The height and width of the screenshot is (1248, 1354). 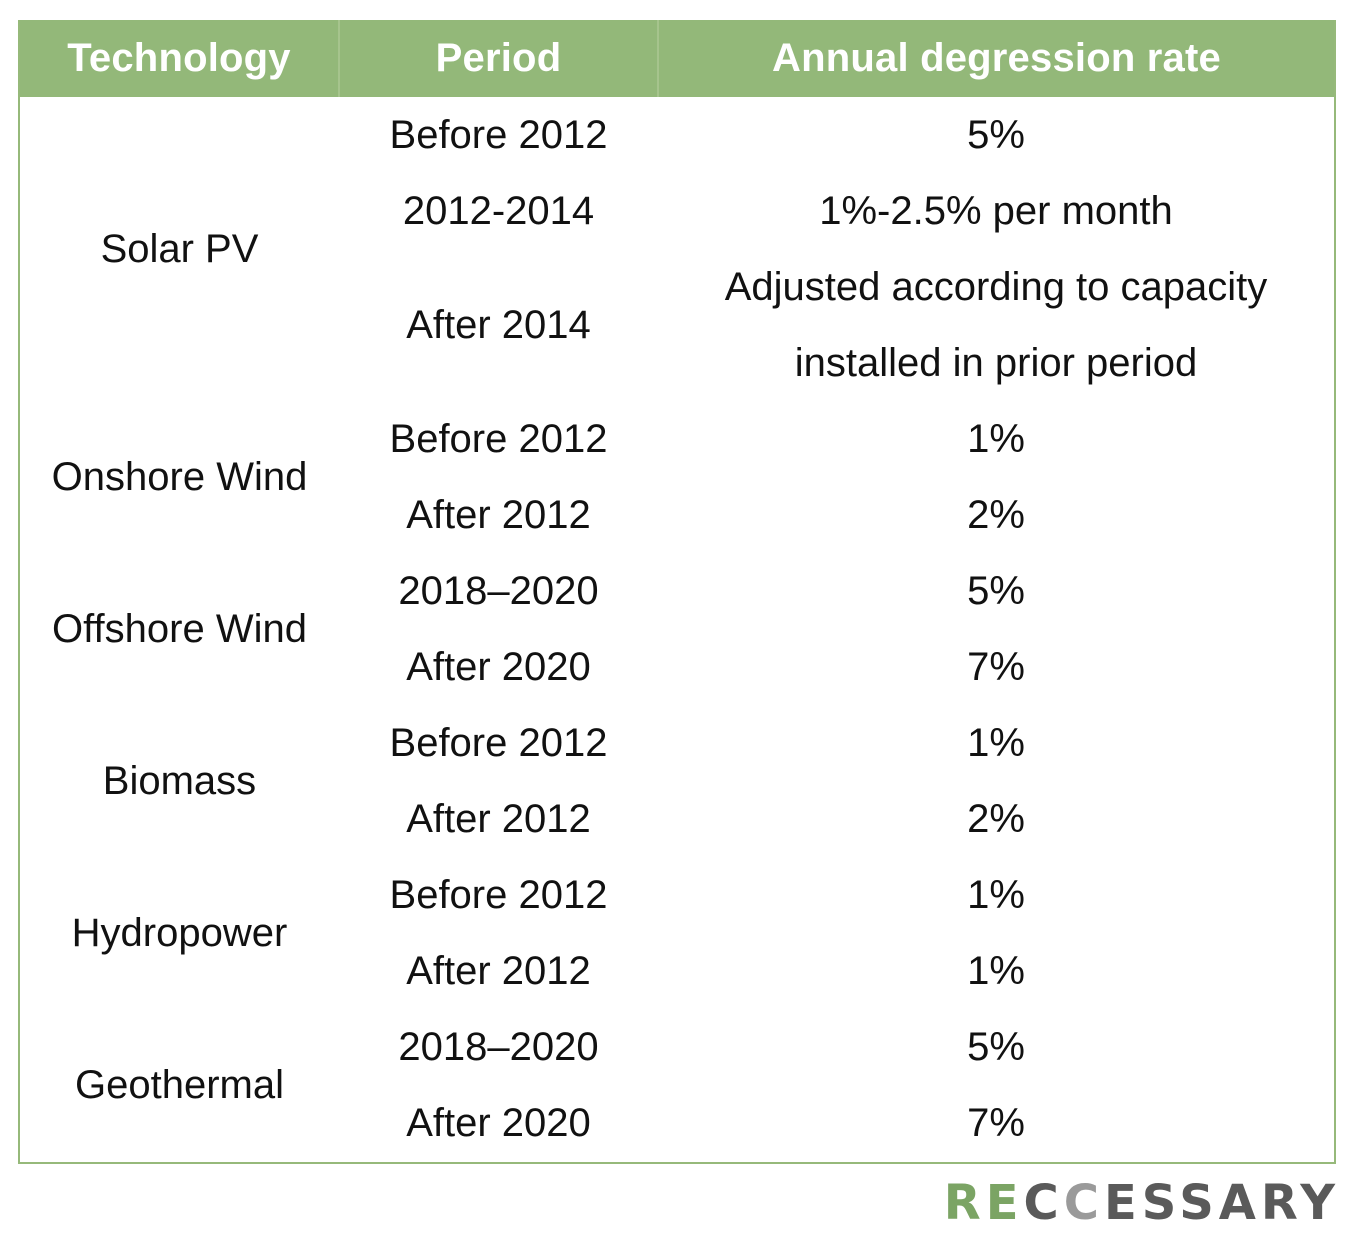 What do you see at coordinates (1221, 1203) in the screenshot?
I see `logo-text-part: ESSARY` at bounding box center [1221, 1203].